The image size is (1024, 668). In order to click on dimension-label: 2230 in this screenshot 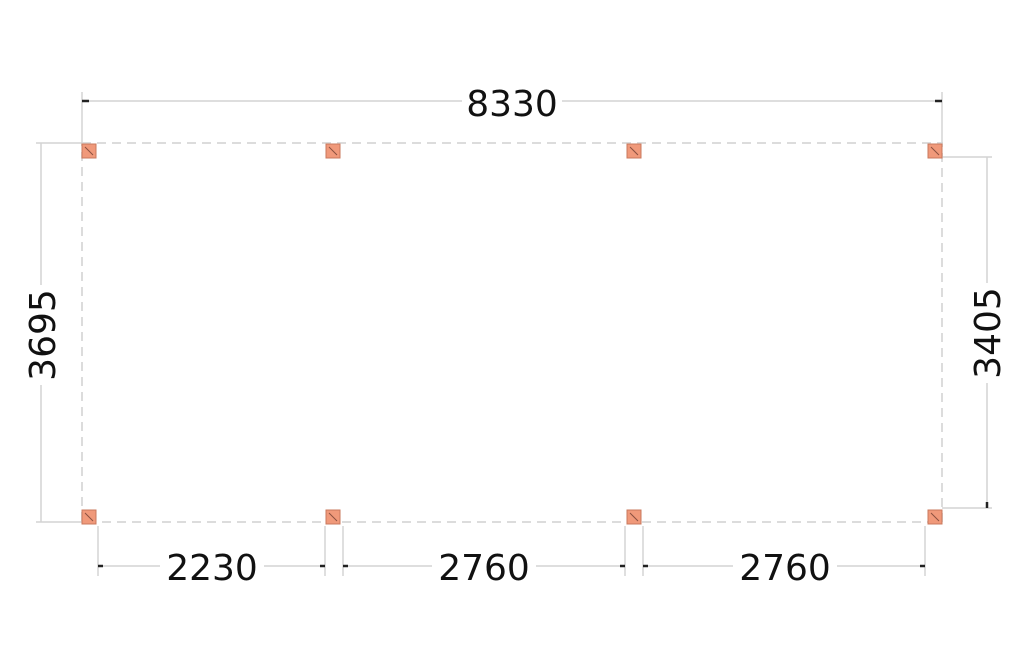, I will do `click(212, 568)`.